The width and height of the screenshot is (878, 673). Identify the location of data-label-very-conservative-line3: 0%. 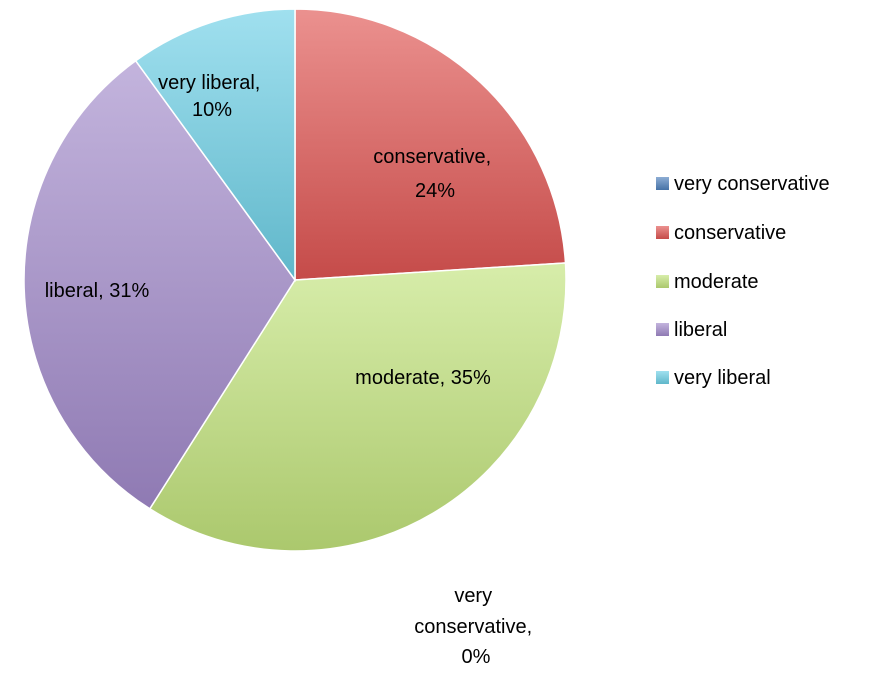
(476, 657).